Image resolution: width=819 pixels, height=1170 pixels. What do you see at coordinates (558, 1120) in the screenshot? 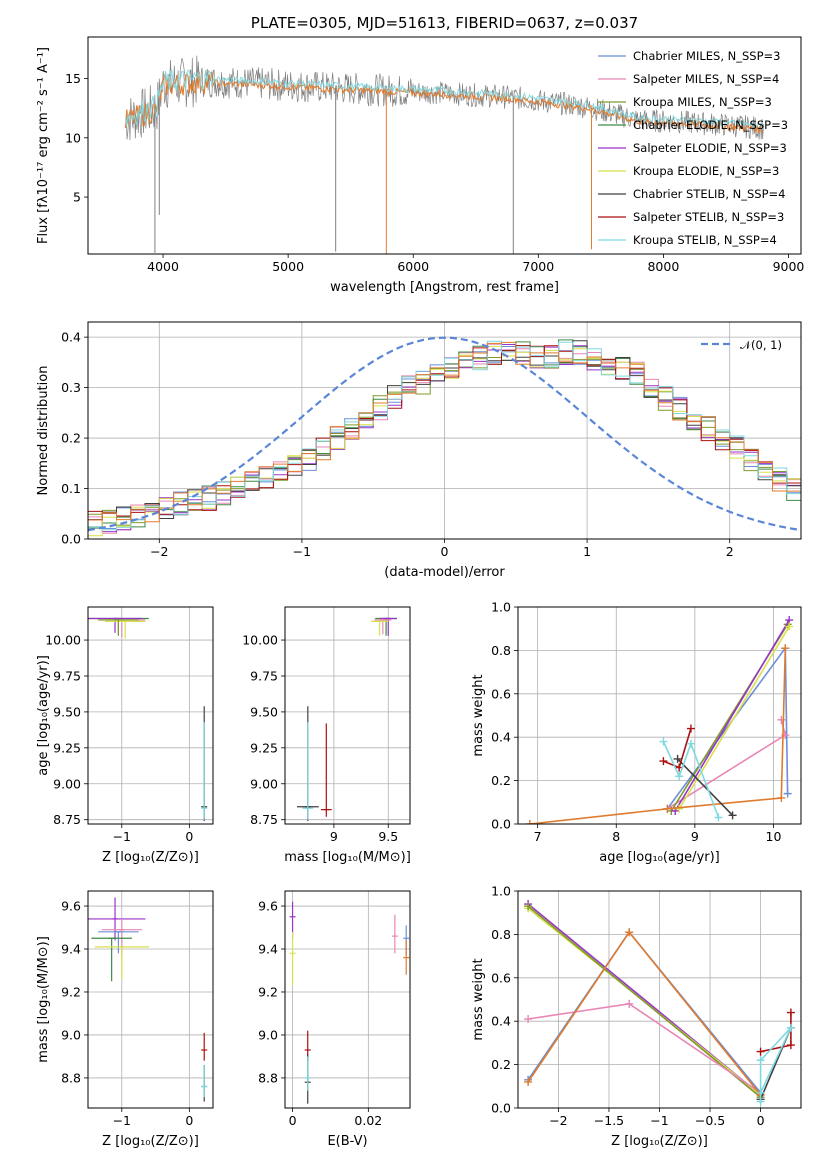
I see `x-tick-label: −2` at bounding box center [558, 1120].